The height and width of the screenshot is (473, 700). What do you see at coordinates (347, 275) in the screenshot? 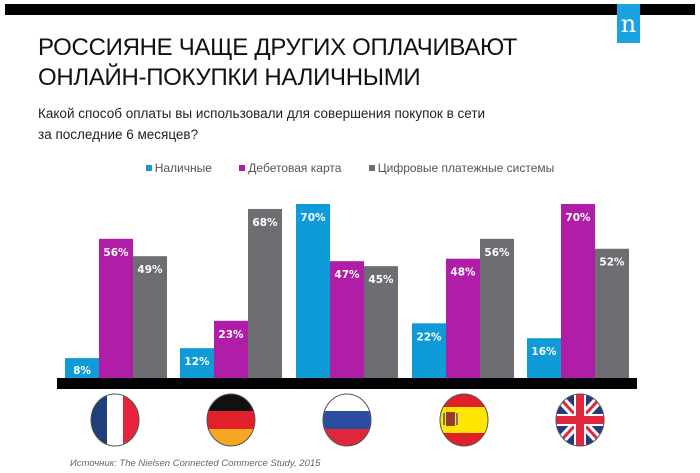
I see `data-label-debit-russia: 47%` at bounding box center [347, 275].